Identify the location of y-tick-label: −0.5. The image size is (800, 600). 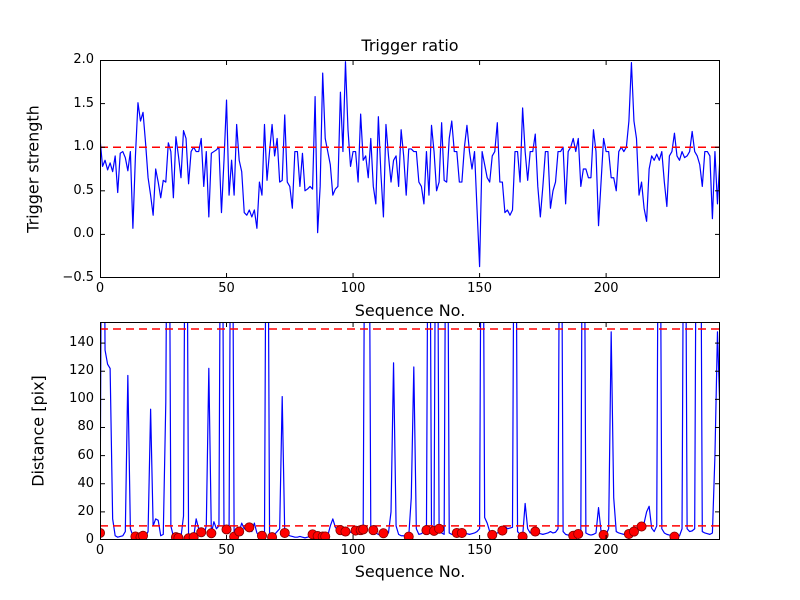
(78, 277).